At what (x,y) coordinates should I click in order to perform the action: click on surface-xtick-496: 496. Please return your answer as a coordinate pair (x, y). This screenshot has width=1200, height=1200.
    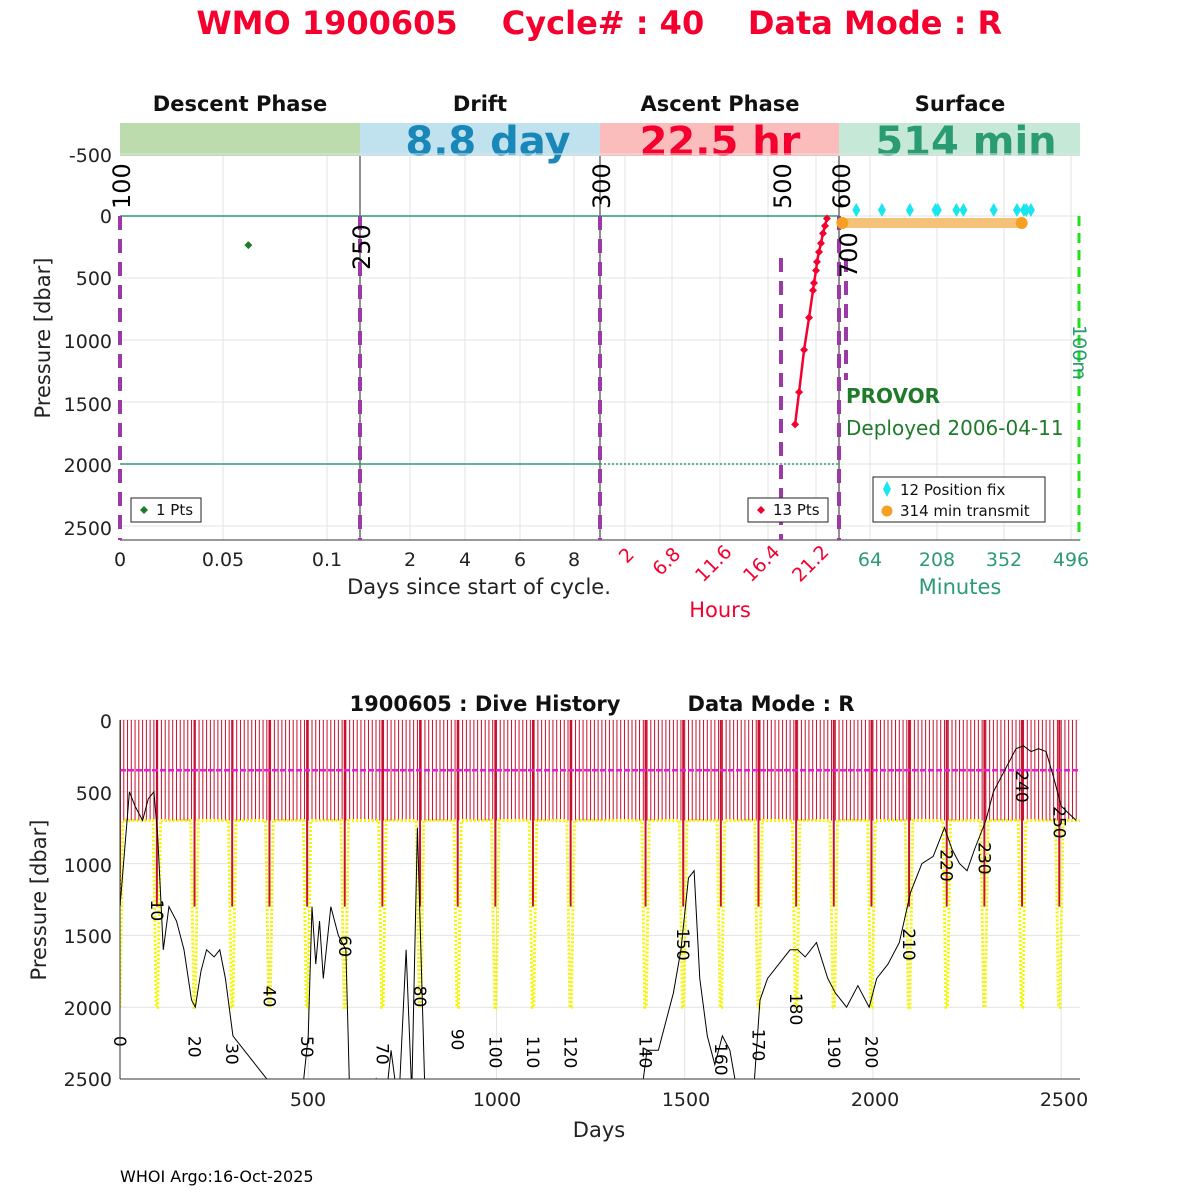
    Looking at the image, I should click on (1071, 560).